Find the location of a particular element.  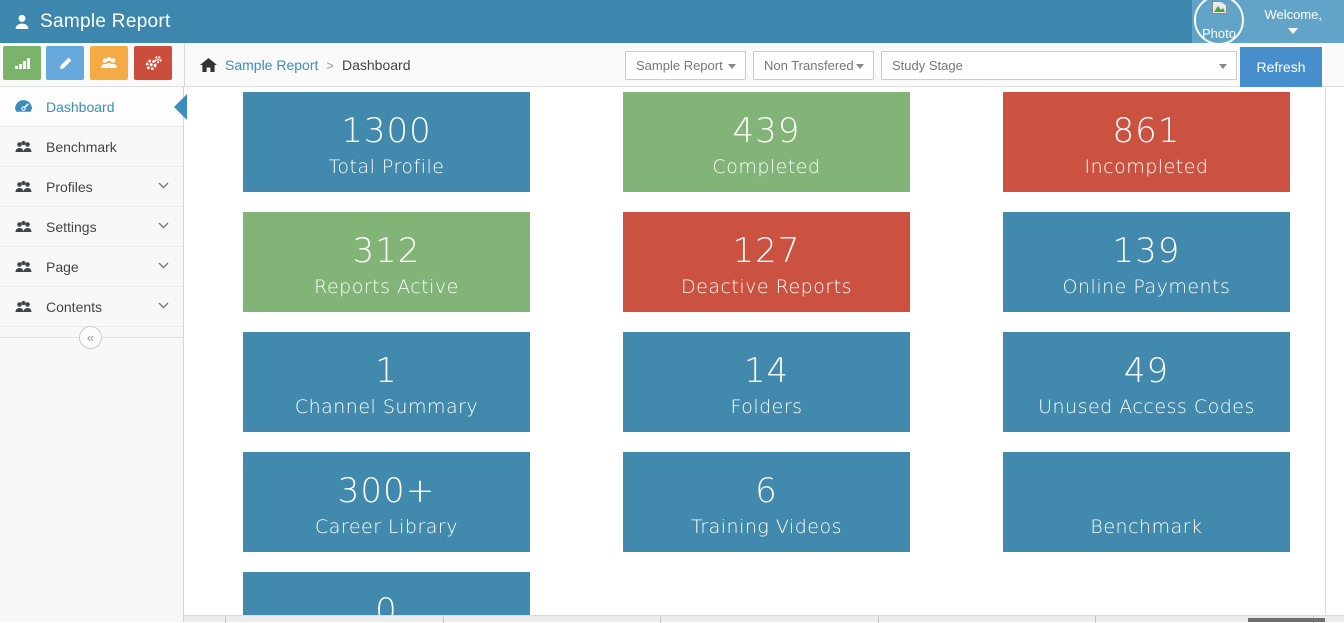

users-quick-button is located at coordinates (109, 63).